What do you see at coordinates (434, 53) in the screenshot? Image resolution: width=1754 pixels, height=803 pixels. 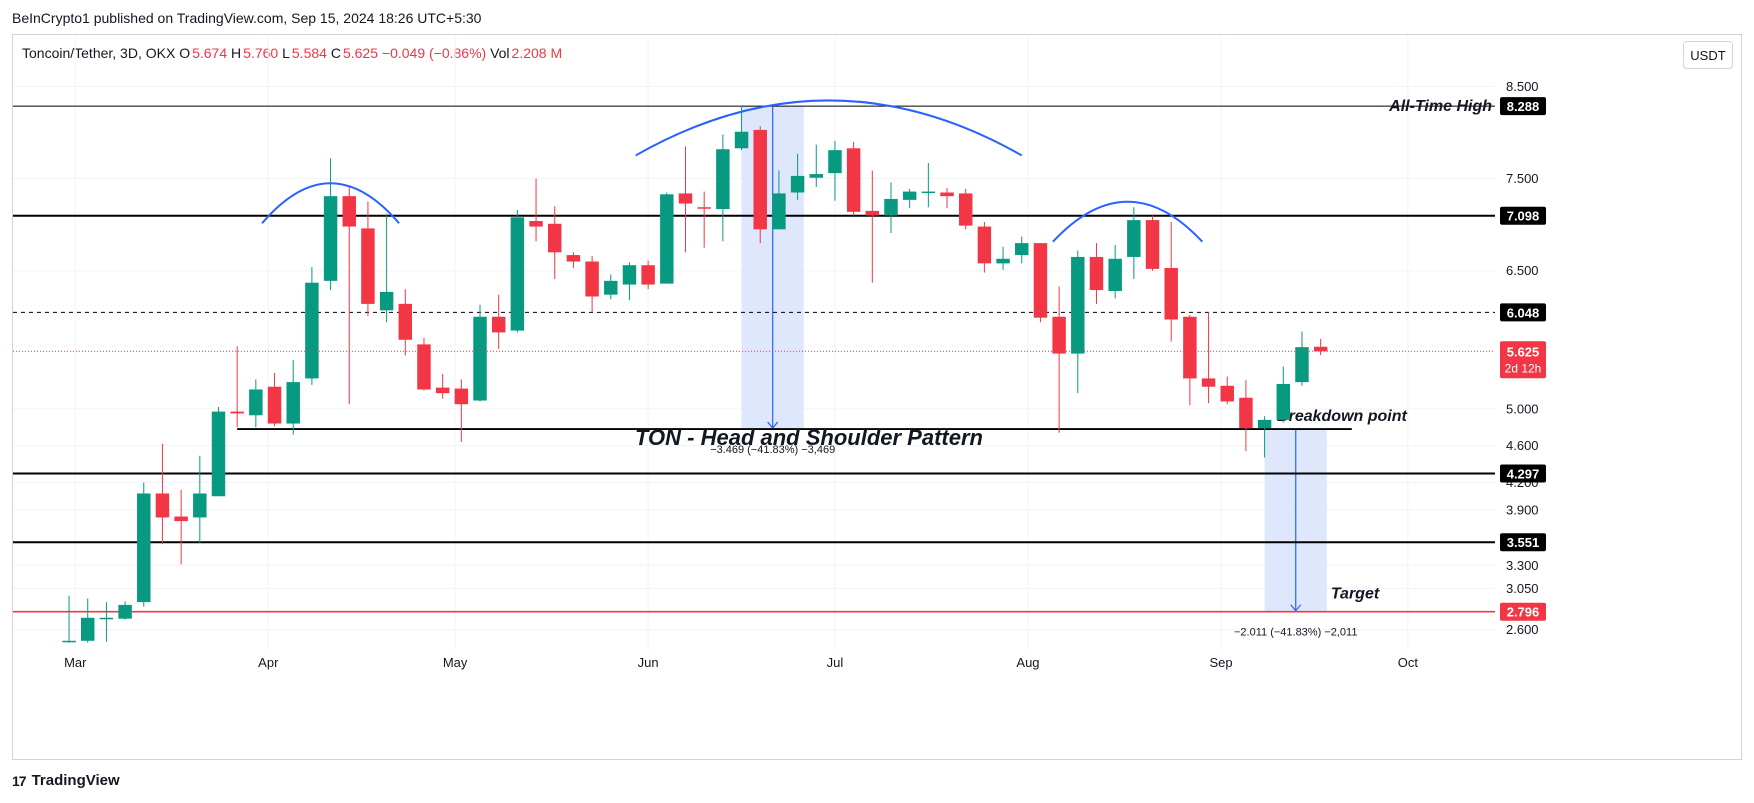 I see `change-value: −0.049 (−0.86%)` at bounding box center [434, 53].